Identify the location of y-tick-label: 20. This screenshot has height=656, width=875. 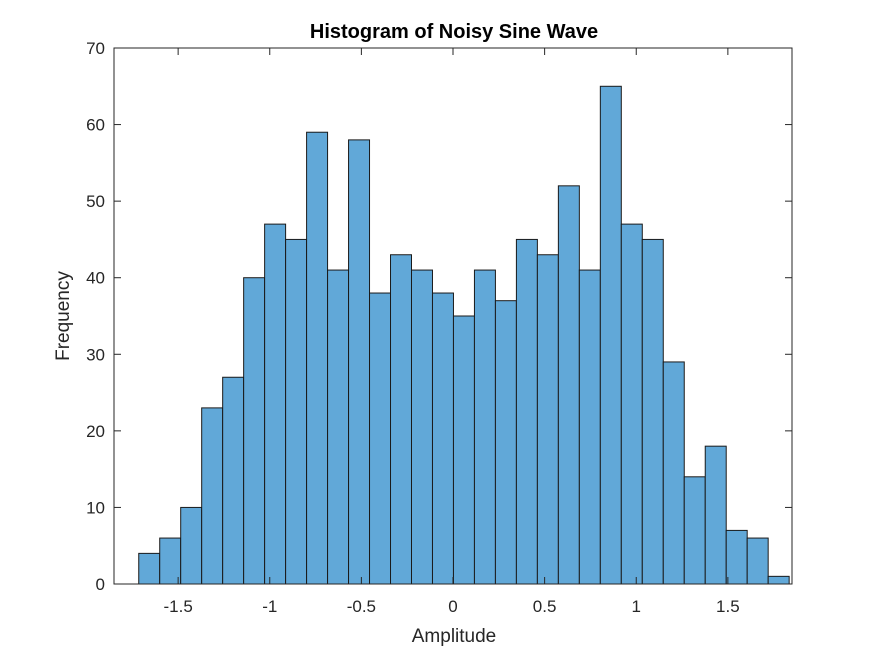
(95, 431).